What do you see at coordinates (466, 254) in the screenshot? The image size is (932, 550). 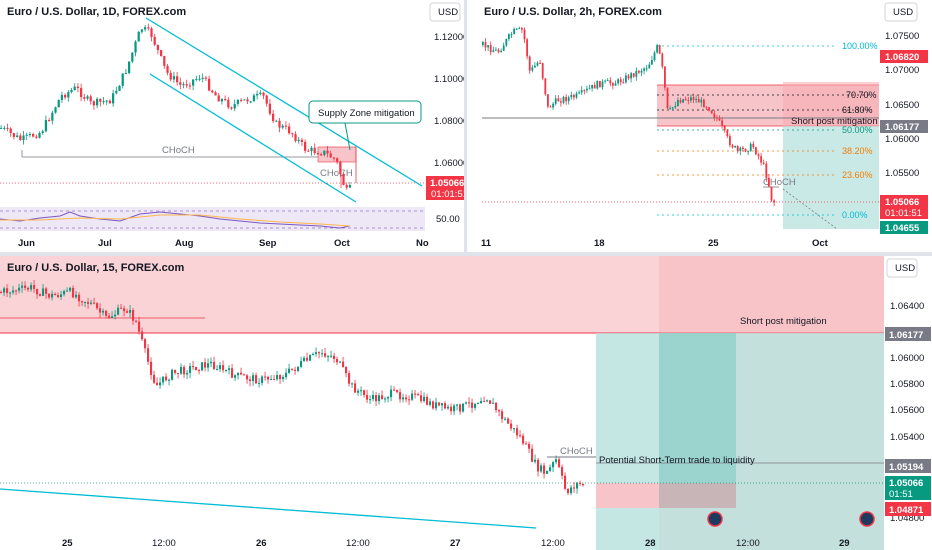 I see `panel-divider-horizontal` at bounding box center [466, 254].